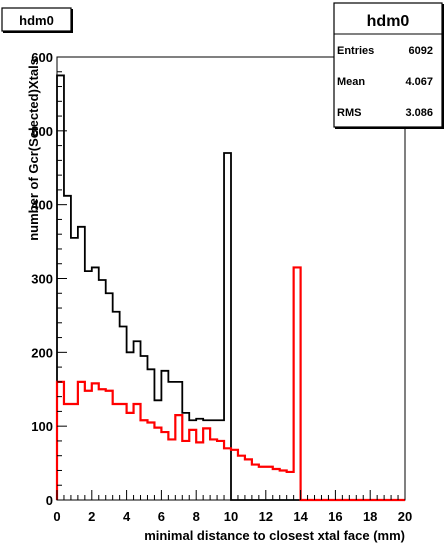 This screenshot has width=448, height=547. I want to click on x-tick-label: 2, so click(91, 516).